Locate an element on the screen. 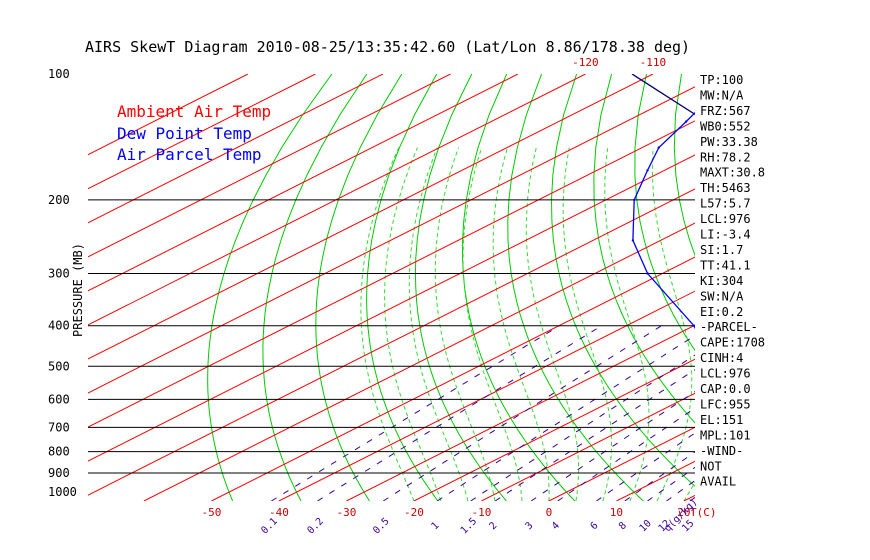 The height and width of the screenshot is (560, 870). bottom-temp-tick-label: 0 is located at coordinates (549, 512).